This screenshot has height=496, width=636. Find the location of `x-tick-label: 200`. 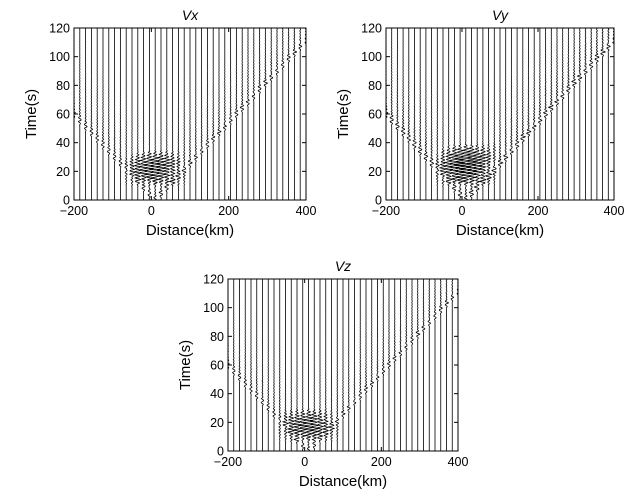

x-tick-label: 200 is located at coordinates (381, 462).